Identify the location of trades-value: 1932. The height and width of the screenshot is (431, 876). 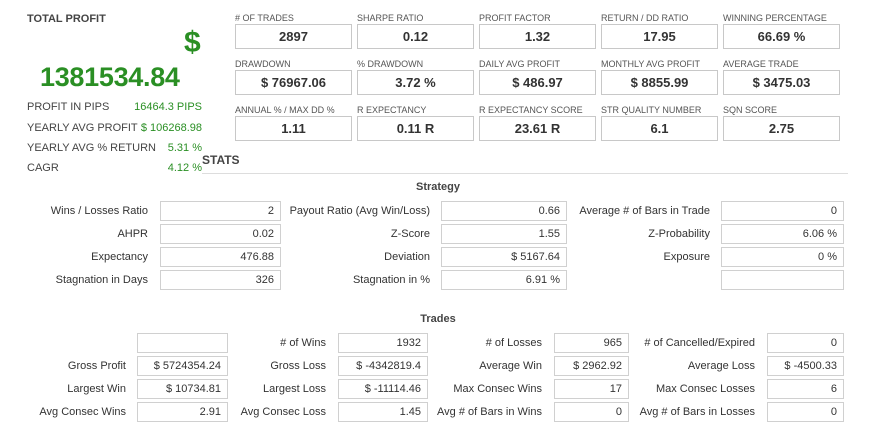
(383, 343).